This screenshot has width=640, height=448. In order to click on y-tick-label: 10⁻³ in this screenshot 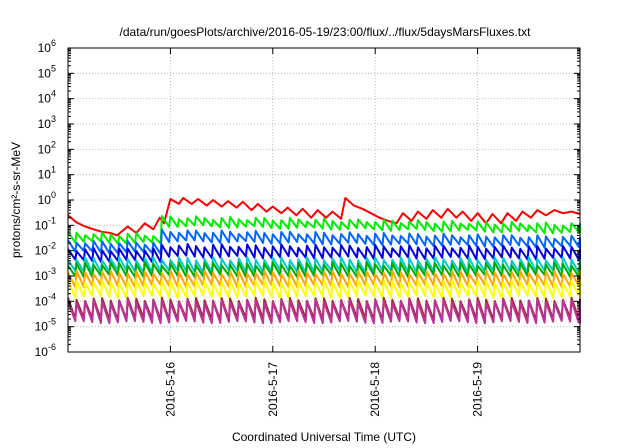, I will do `click(45, 274)`.